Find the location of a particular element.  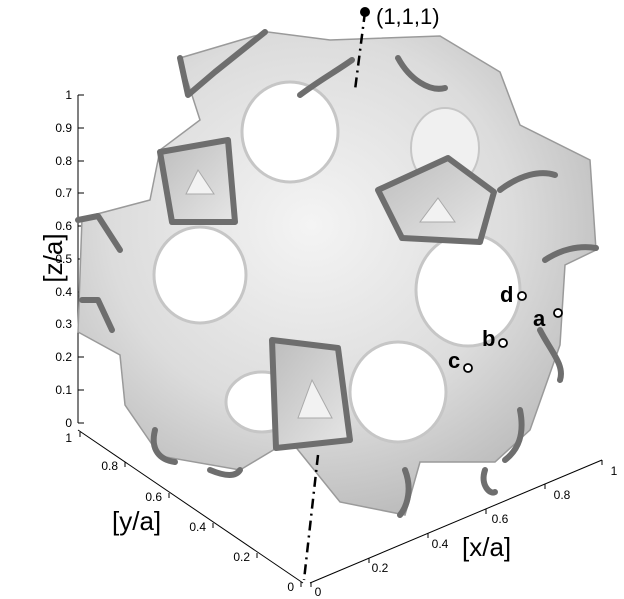

y-axis-line is located at coordinates (190, 506).